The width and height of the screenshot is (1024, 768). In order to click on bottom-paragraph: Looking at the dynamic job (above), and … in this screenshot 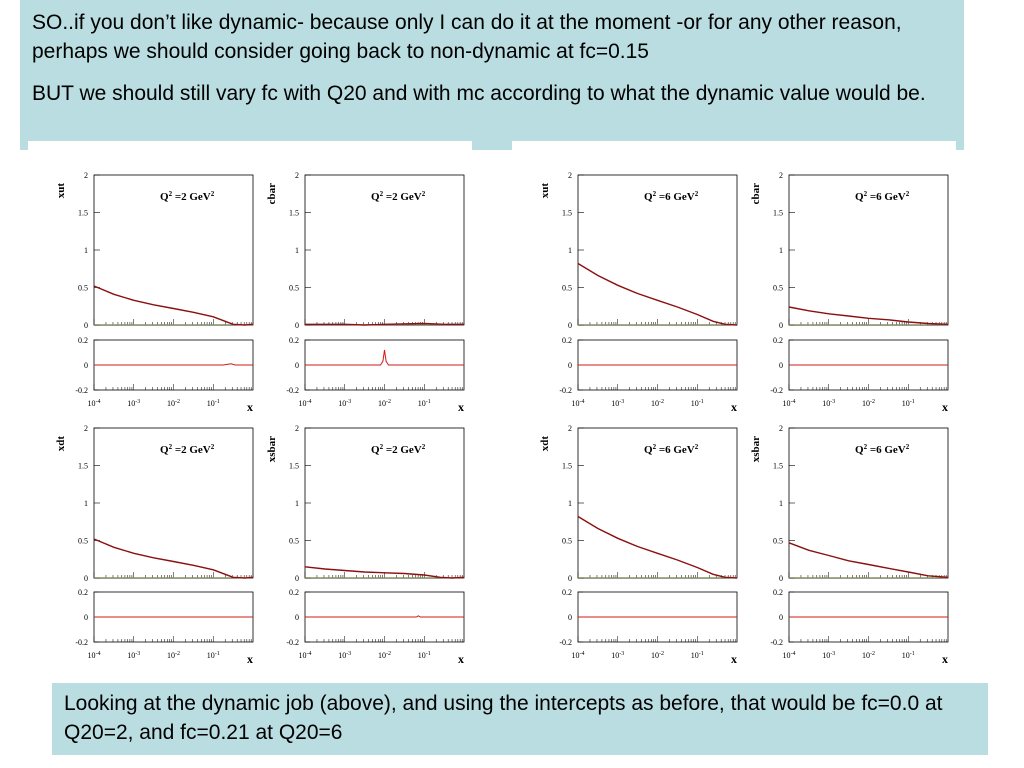, I will do `click(503, 718)`.